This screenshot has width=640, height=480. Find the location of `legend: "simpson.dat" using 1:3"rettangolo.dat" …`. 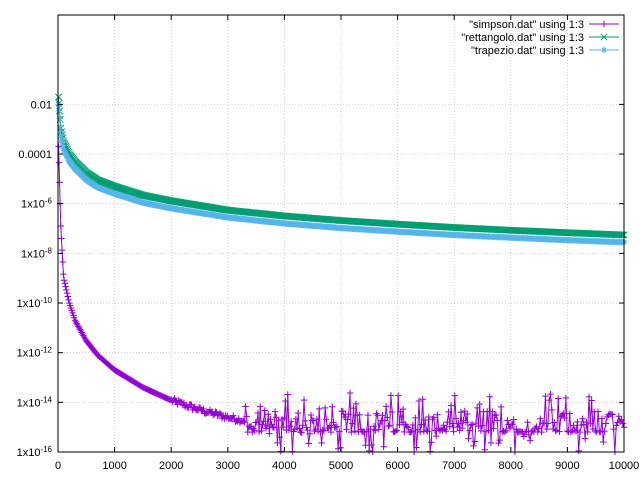

legend: "simpson.dat" using 1:3"rettangolo.dat" … is located at coordinates (540, 38).